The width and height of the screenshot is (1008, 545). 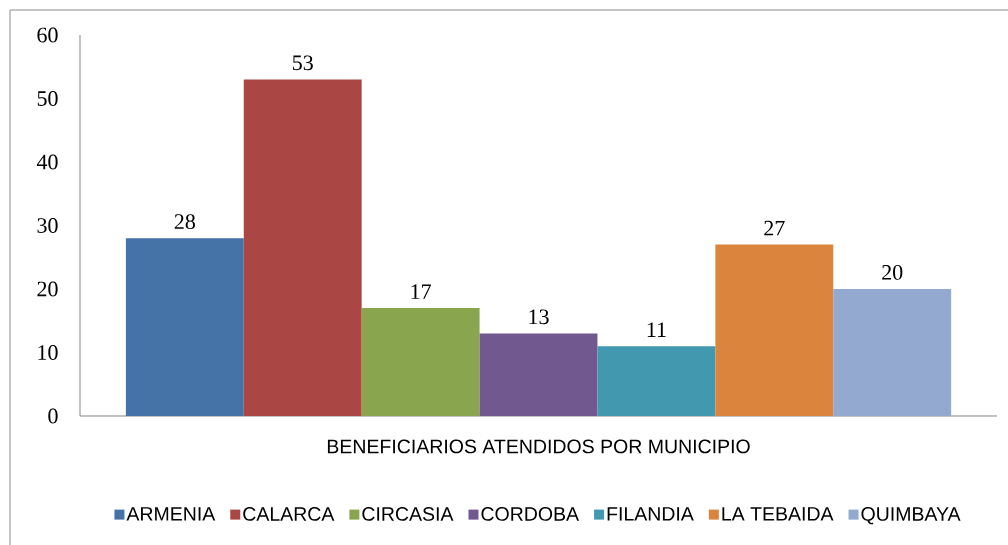 I want to click on y-tick-label: 0, so click(x=53, y=416).